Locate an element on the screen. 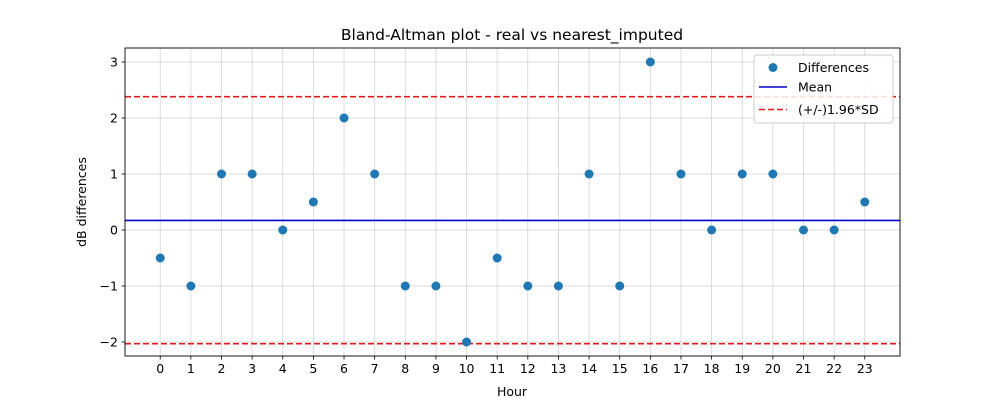 The width and height of the screenshot is (1000, 400). y-tick-label: −1 is located at coordinates (109, 286).